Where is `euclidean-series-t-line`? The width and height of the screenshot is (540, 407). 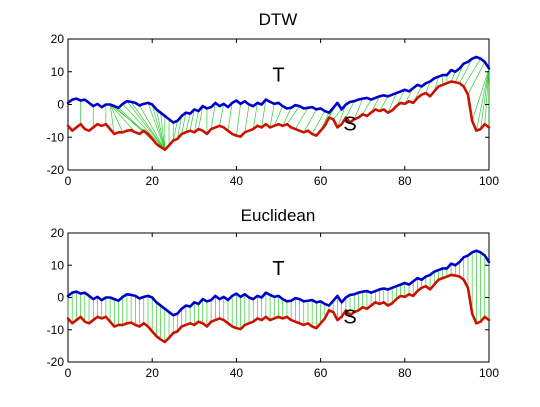 euclidean-series-t-line is located at coordinates (278, 283).